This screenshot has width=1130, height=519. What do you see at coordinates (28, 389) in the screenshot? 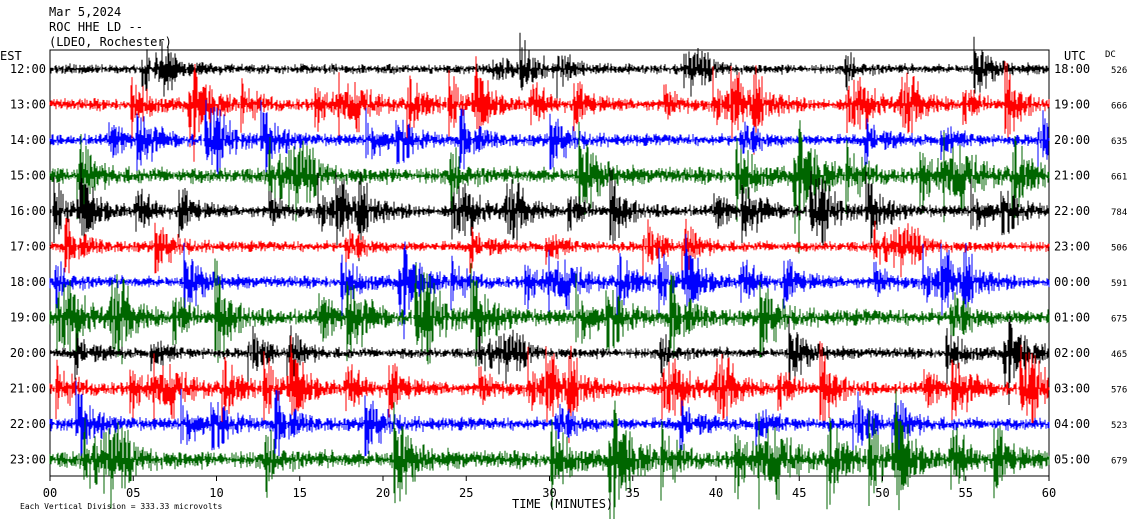
I see `est-label: 21:00` at bounding box center [28, 389].